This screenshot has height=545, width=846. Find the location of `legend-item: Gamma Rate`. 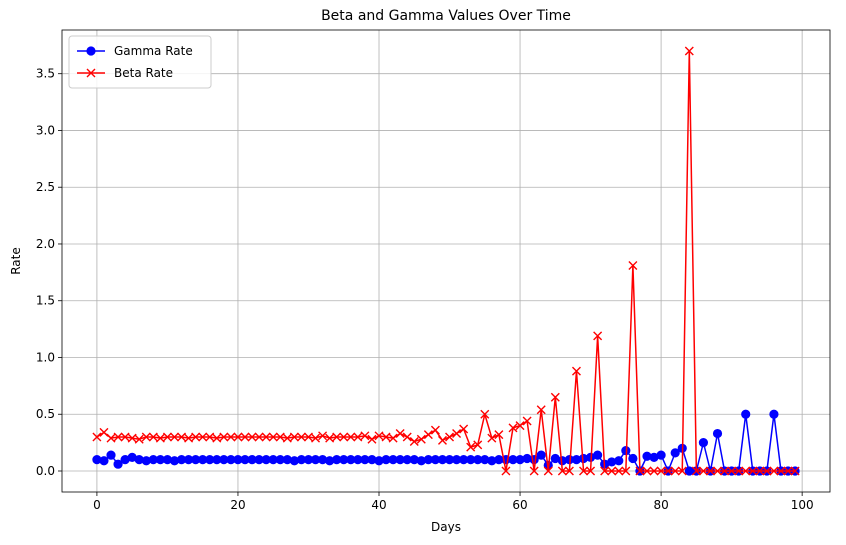

legend-item: Gamma Rate is located at coordinates (135, 51).